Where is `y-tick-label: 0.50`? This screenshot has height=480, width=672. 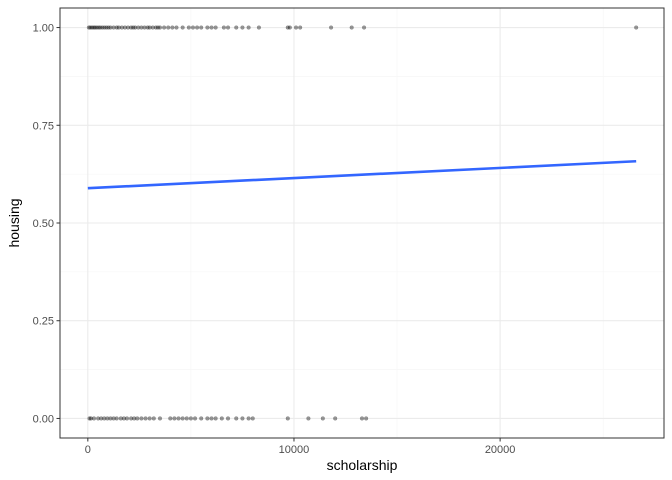 y-tick-label: 0.50 is located at coordinates (43, 224).